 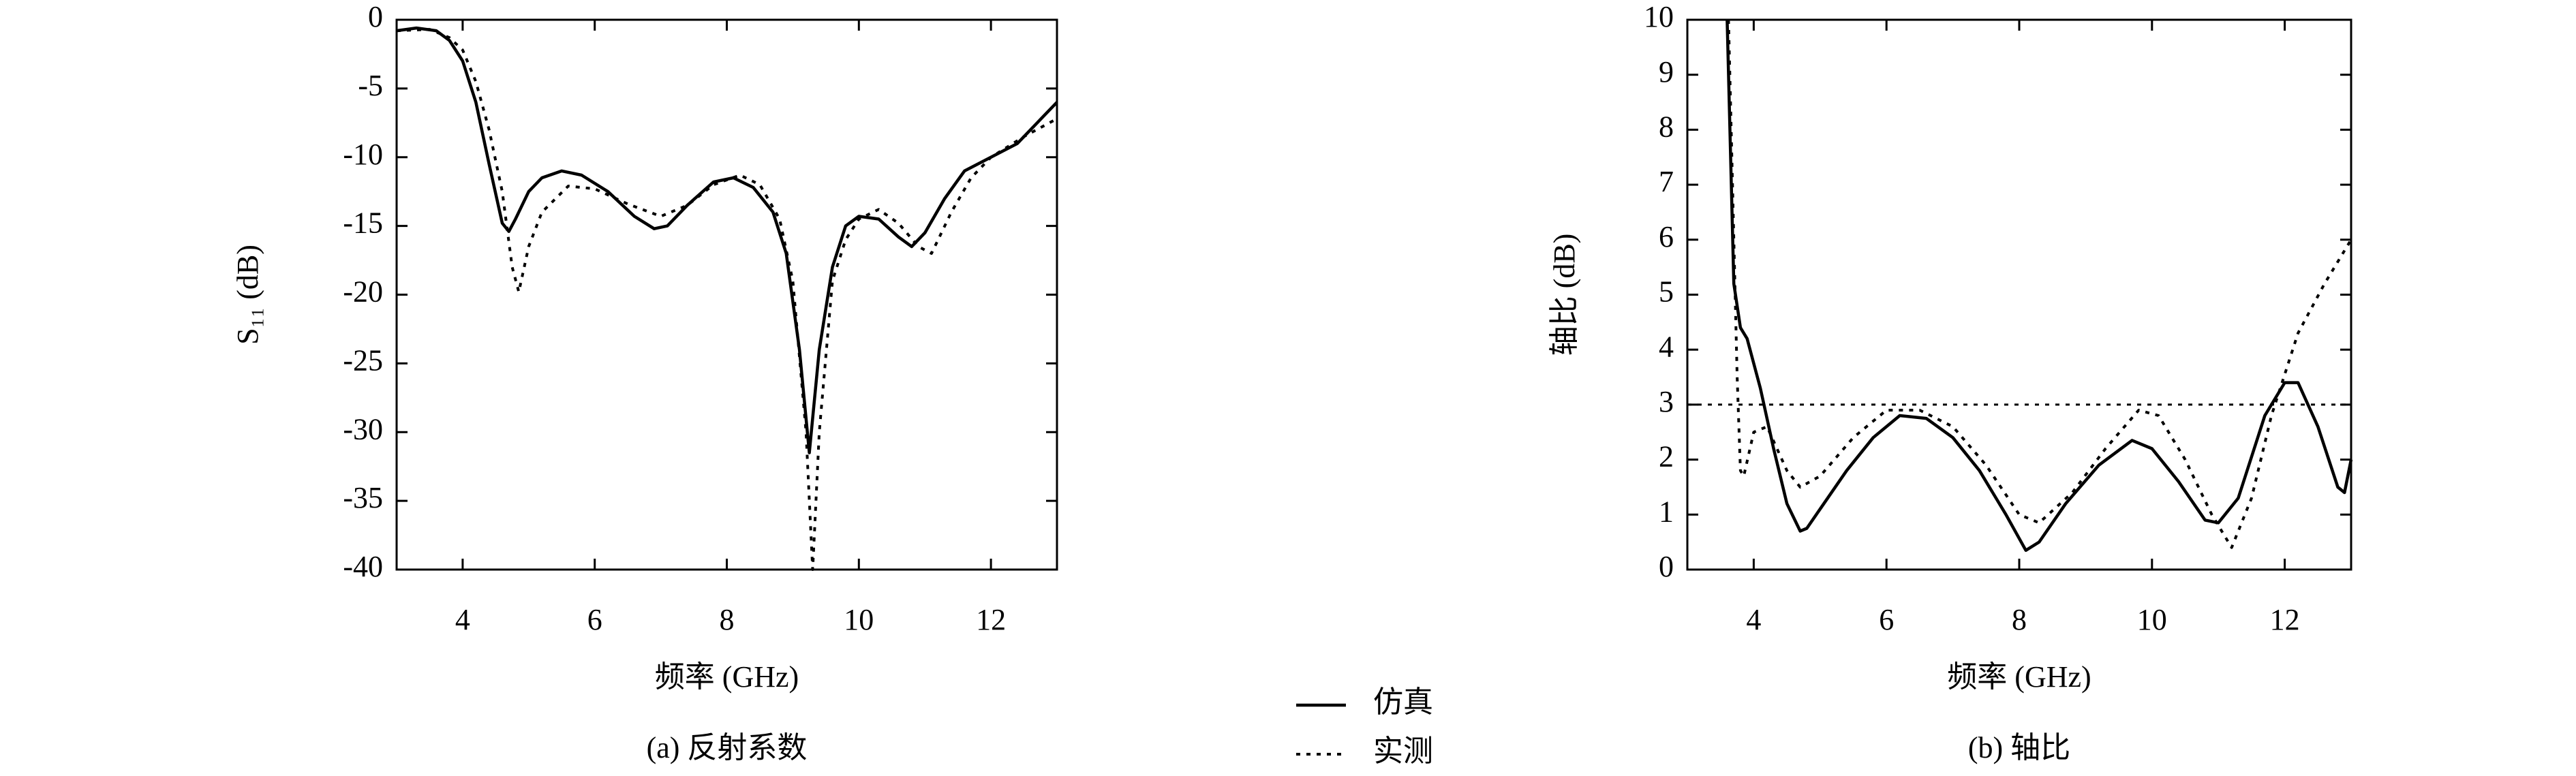 What do you see at coordinates (363, 154) in the screenshot?
I see `y-tick-label: -10` at bounding box center [363, 154].